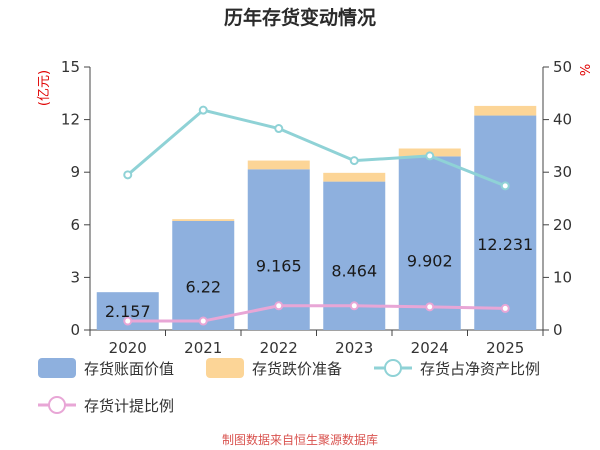 This screenshot has height=450, width=600. What do you see at coordinates (354, 271) in the screenshot?
I see `bar-value-label: 8.464` at bounding box center [354, 271].